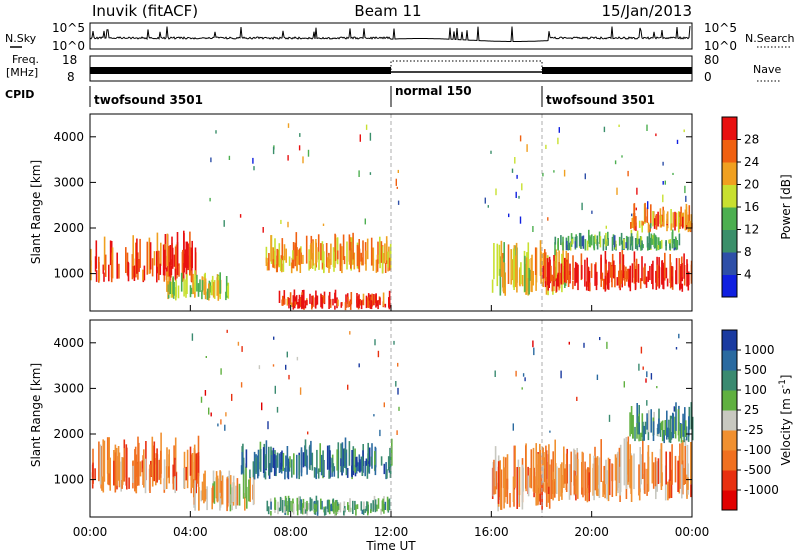  What do you see at coordinates (90, 532) in the screenshot?
I see `x-tick-label: 00:00` at bounding box center [90, 532].